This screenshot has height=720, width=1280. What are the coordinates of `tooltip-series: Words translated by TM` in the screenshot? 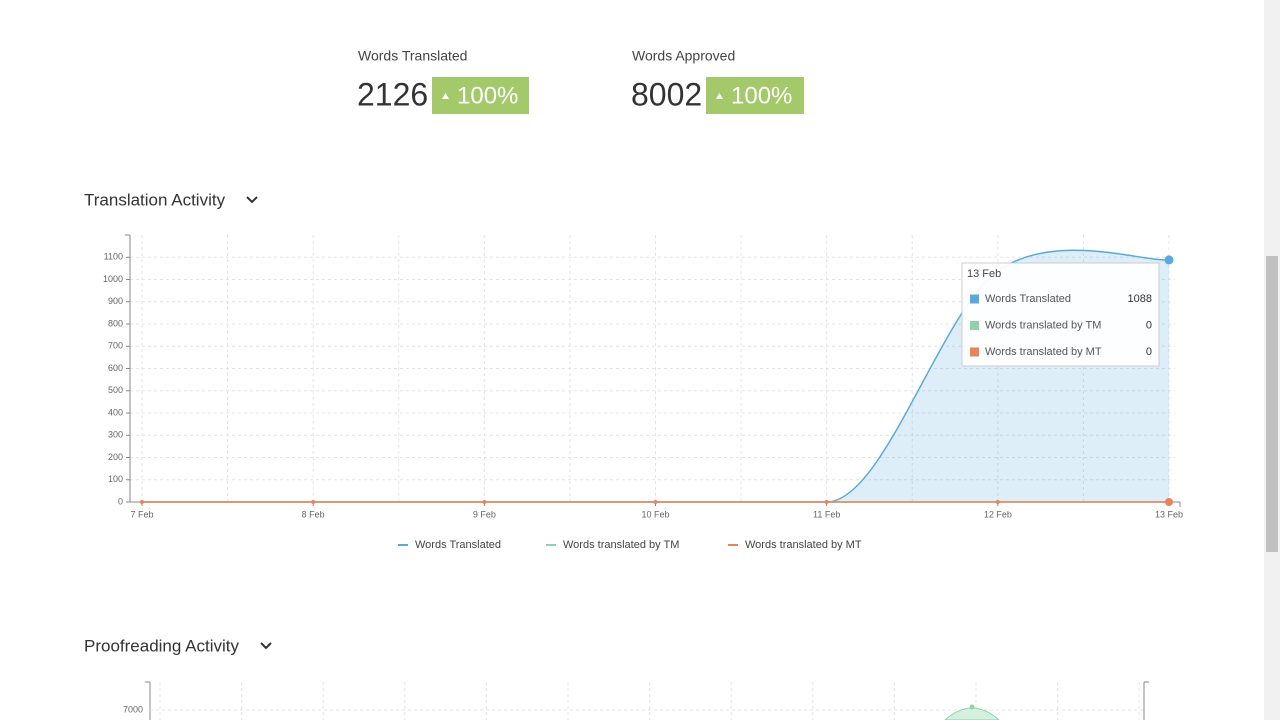 It's located at (1043, 325).